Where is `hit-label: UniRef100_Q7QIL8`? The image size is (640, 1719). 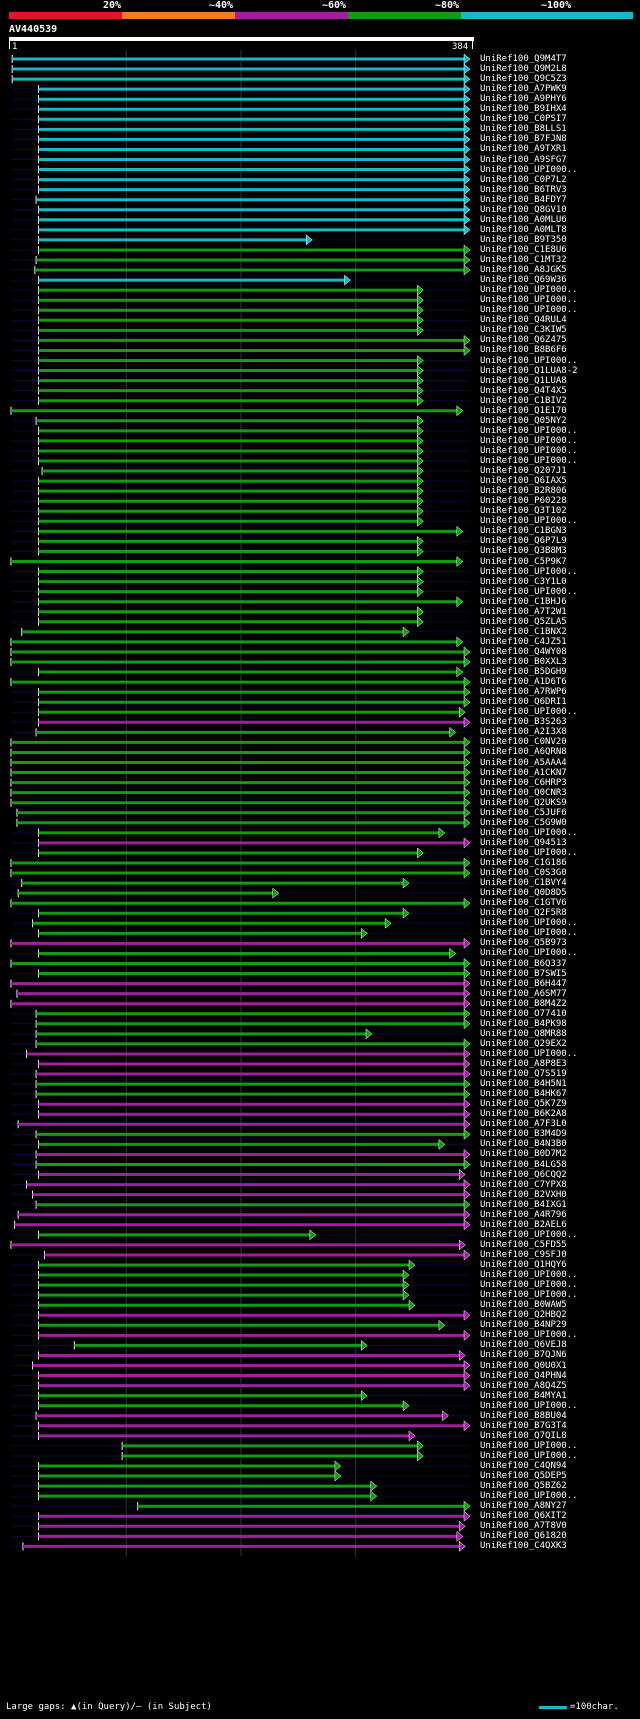 hit-label: UniRef100_Q7QIL8 is located at coordinates (523, 1435).